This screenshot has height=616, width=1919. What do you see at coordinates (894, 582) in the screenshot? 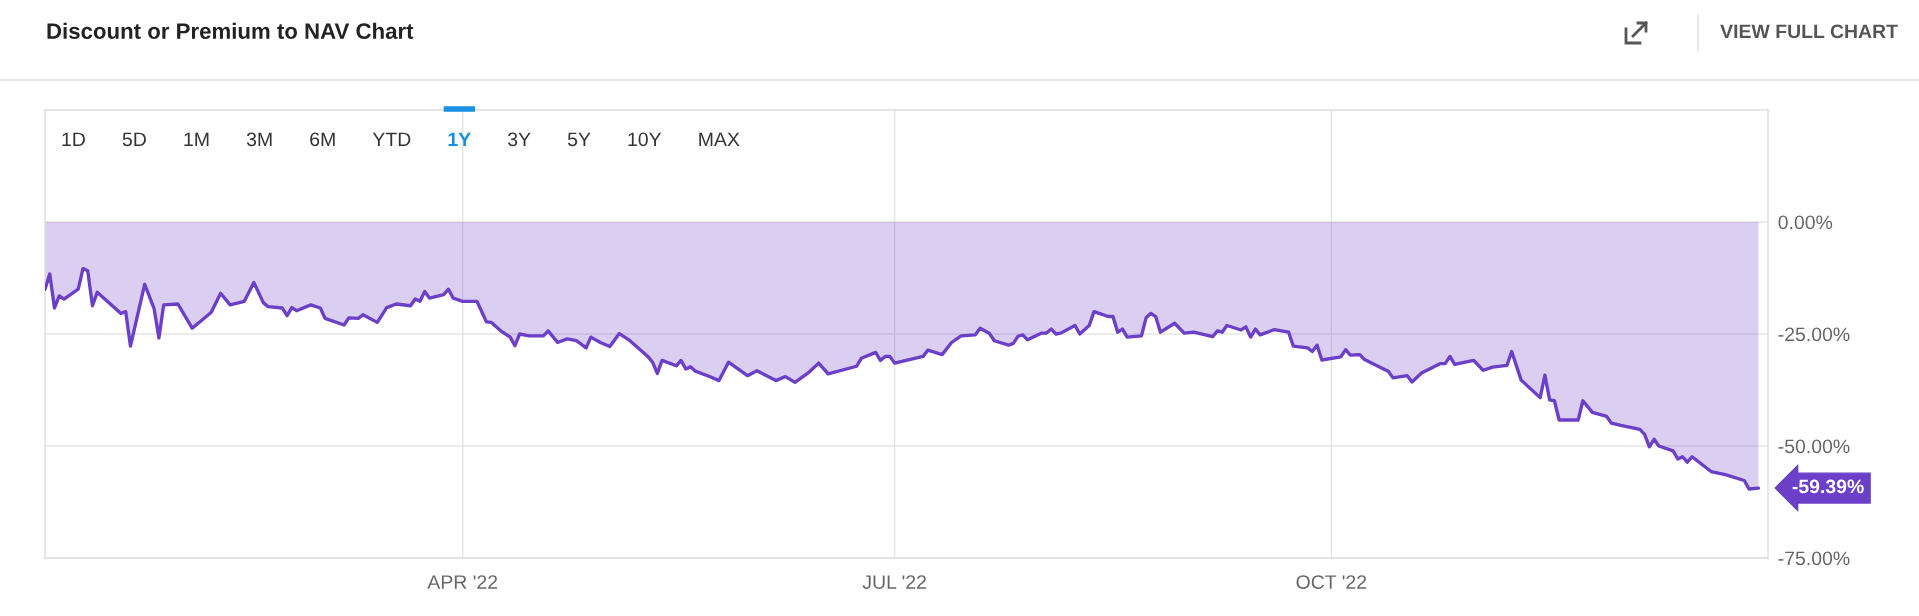
I see `x-tick-label: JUL '22` at bounding box center [894, 582].